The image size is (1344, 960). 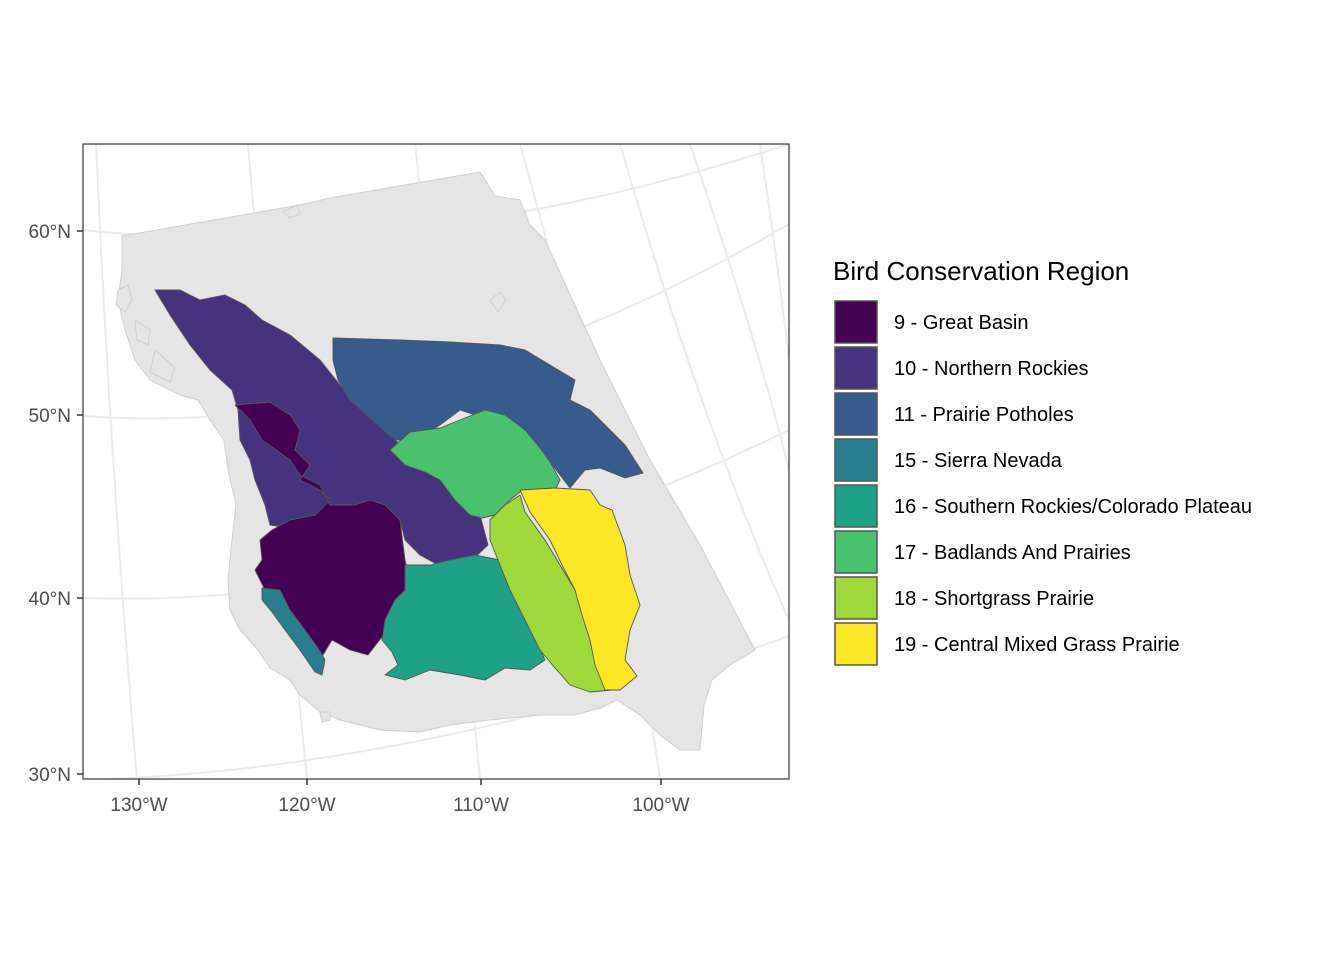 What do you see at coordinates (994, 599) in the screenshot?
I see `legend-label: 18 - Shortgrass Prairie` at bounding box center [994, 599].